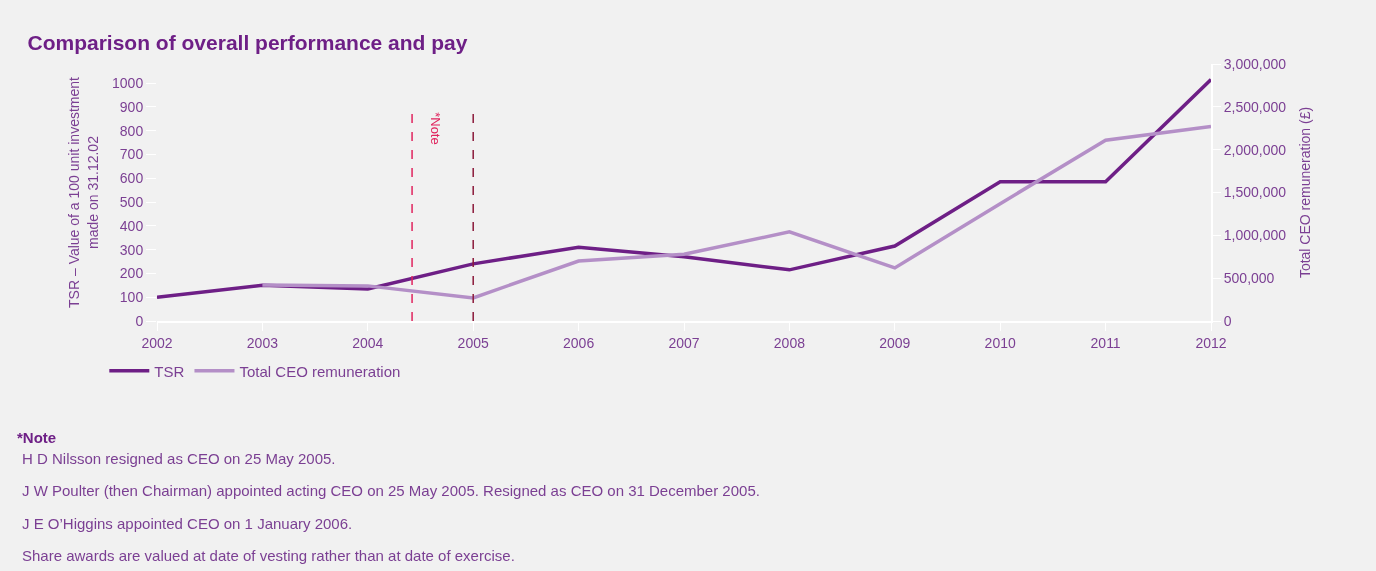 This screenshot has width=1376, height=571. Describe the element at coordinates (131, 297) in the screenshot. I see `y-tick-label: 100` at that location.